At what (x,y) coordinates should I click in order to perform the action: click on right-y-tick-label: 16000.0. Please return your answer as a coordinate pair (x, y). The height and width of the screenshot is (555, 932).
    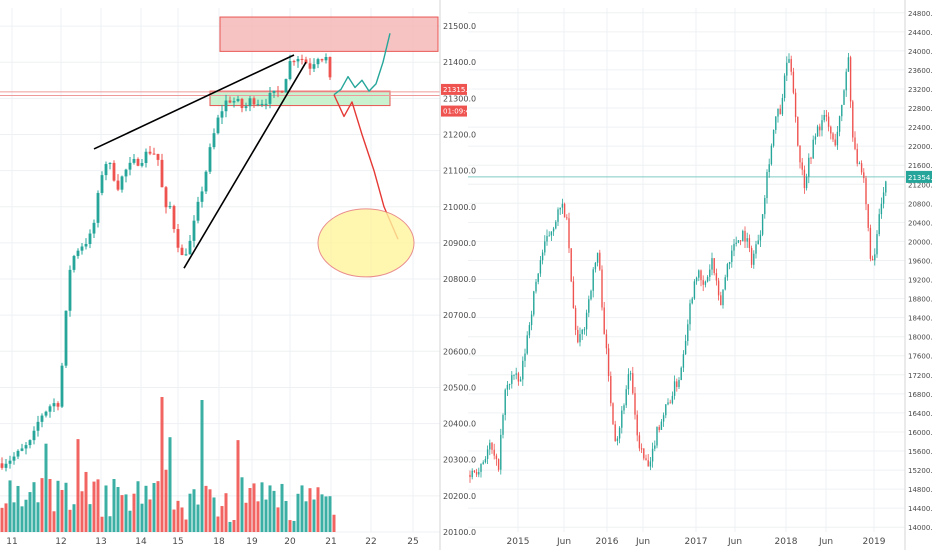
    Looking at the image, I should click on (920, 433).